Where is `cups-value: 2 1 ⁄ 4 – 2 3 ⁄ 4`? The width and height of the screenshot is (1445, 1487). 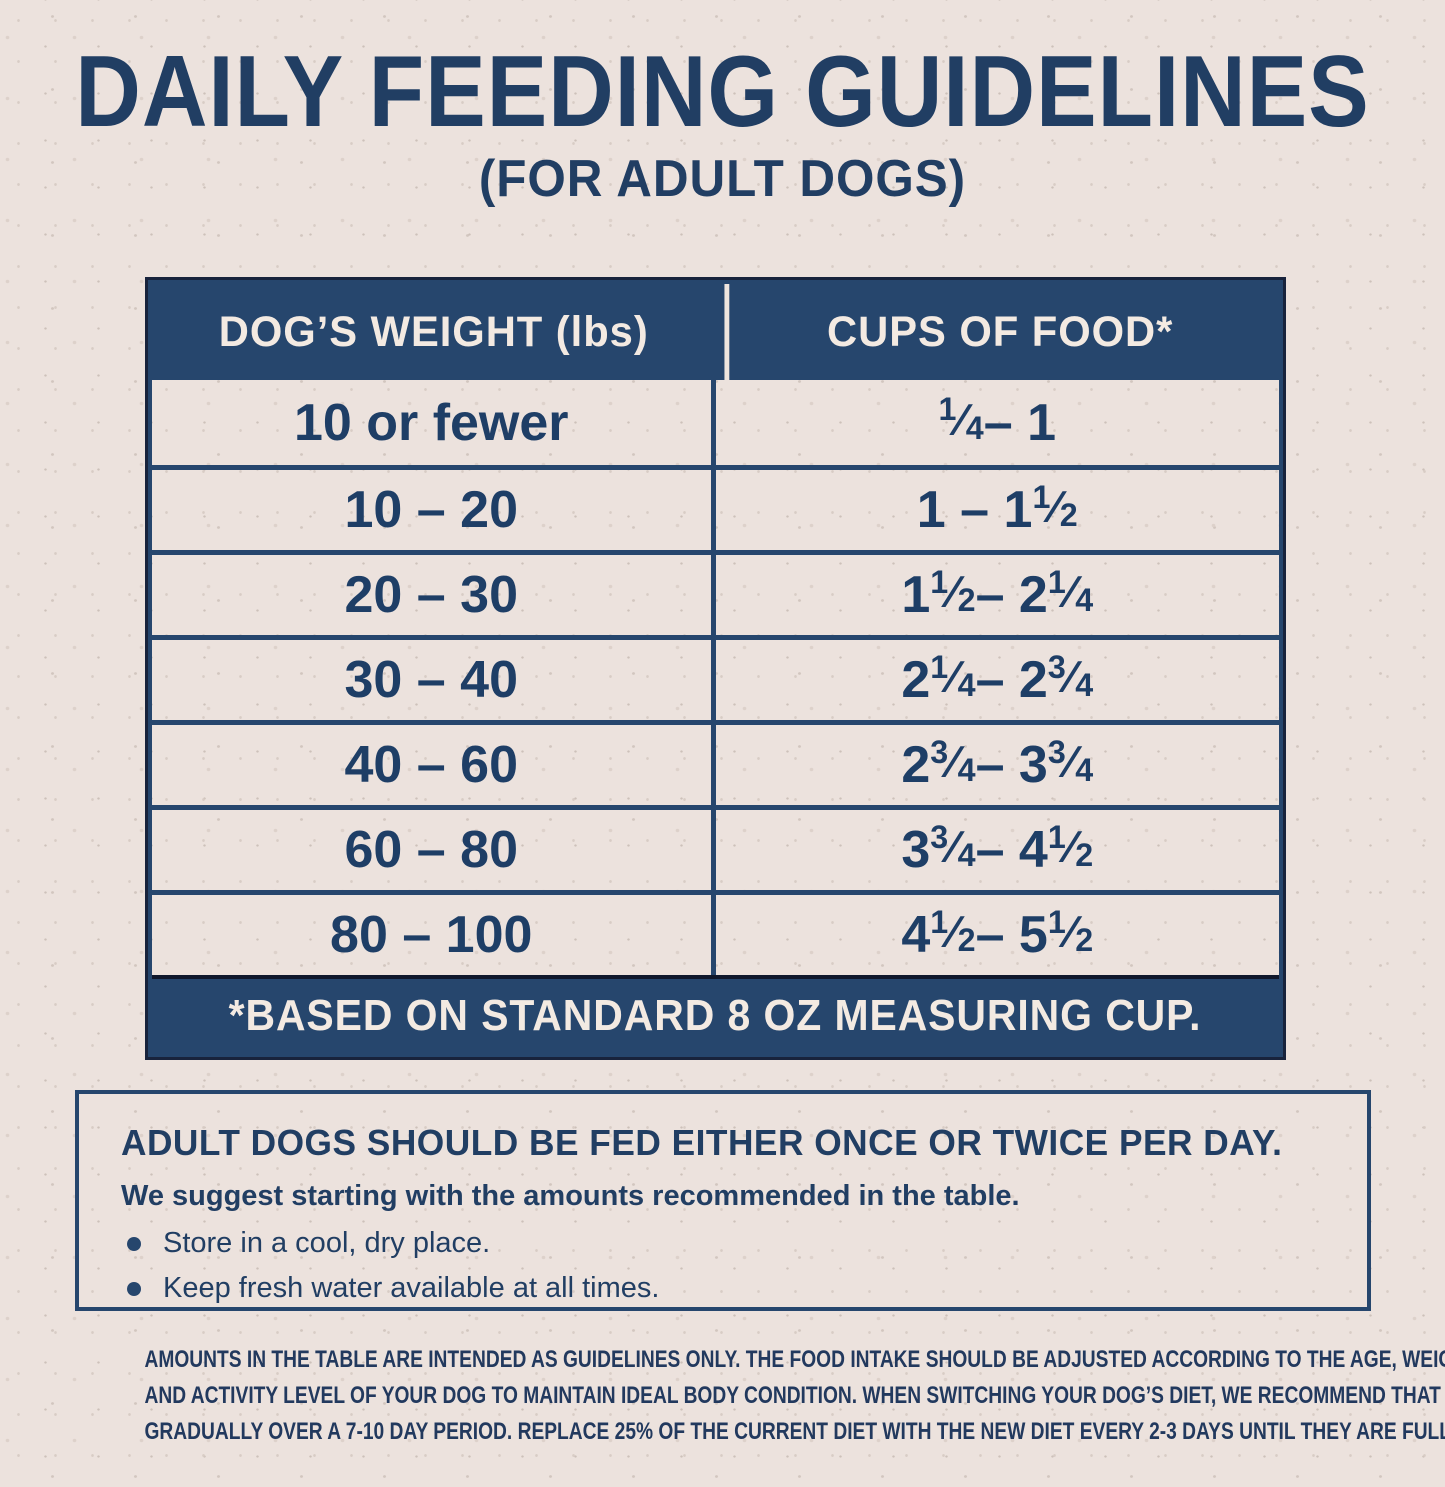 cups-value: 2 1 ⁄ 4 – 2 3 ⁄ 4 is located at coordinates (997, 678).